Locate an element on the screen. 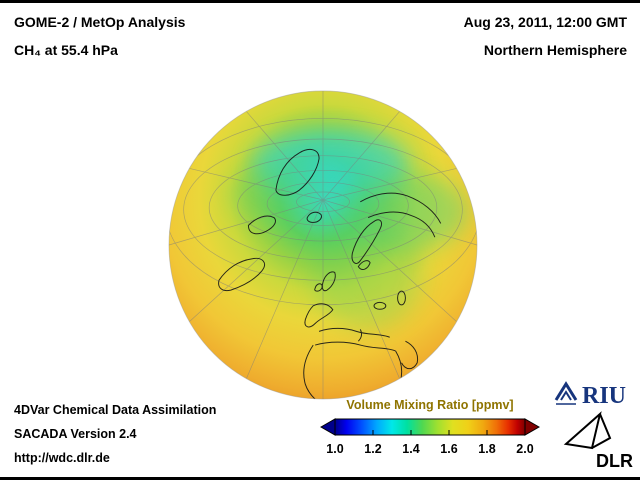  riu-logo-svg: RIU is located at coordinates (590, 395).